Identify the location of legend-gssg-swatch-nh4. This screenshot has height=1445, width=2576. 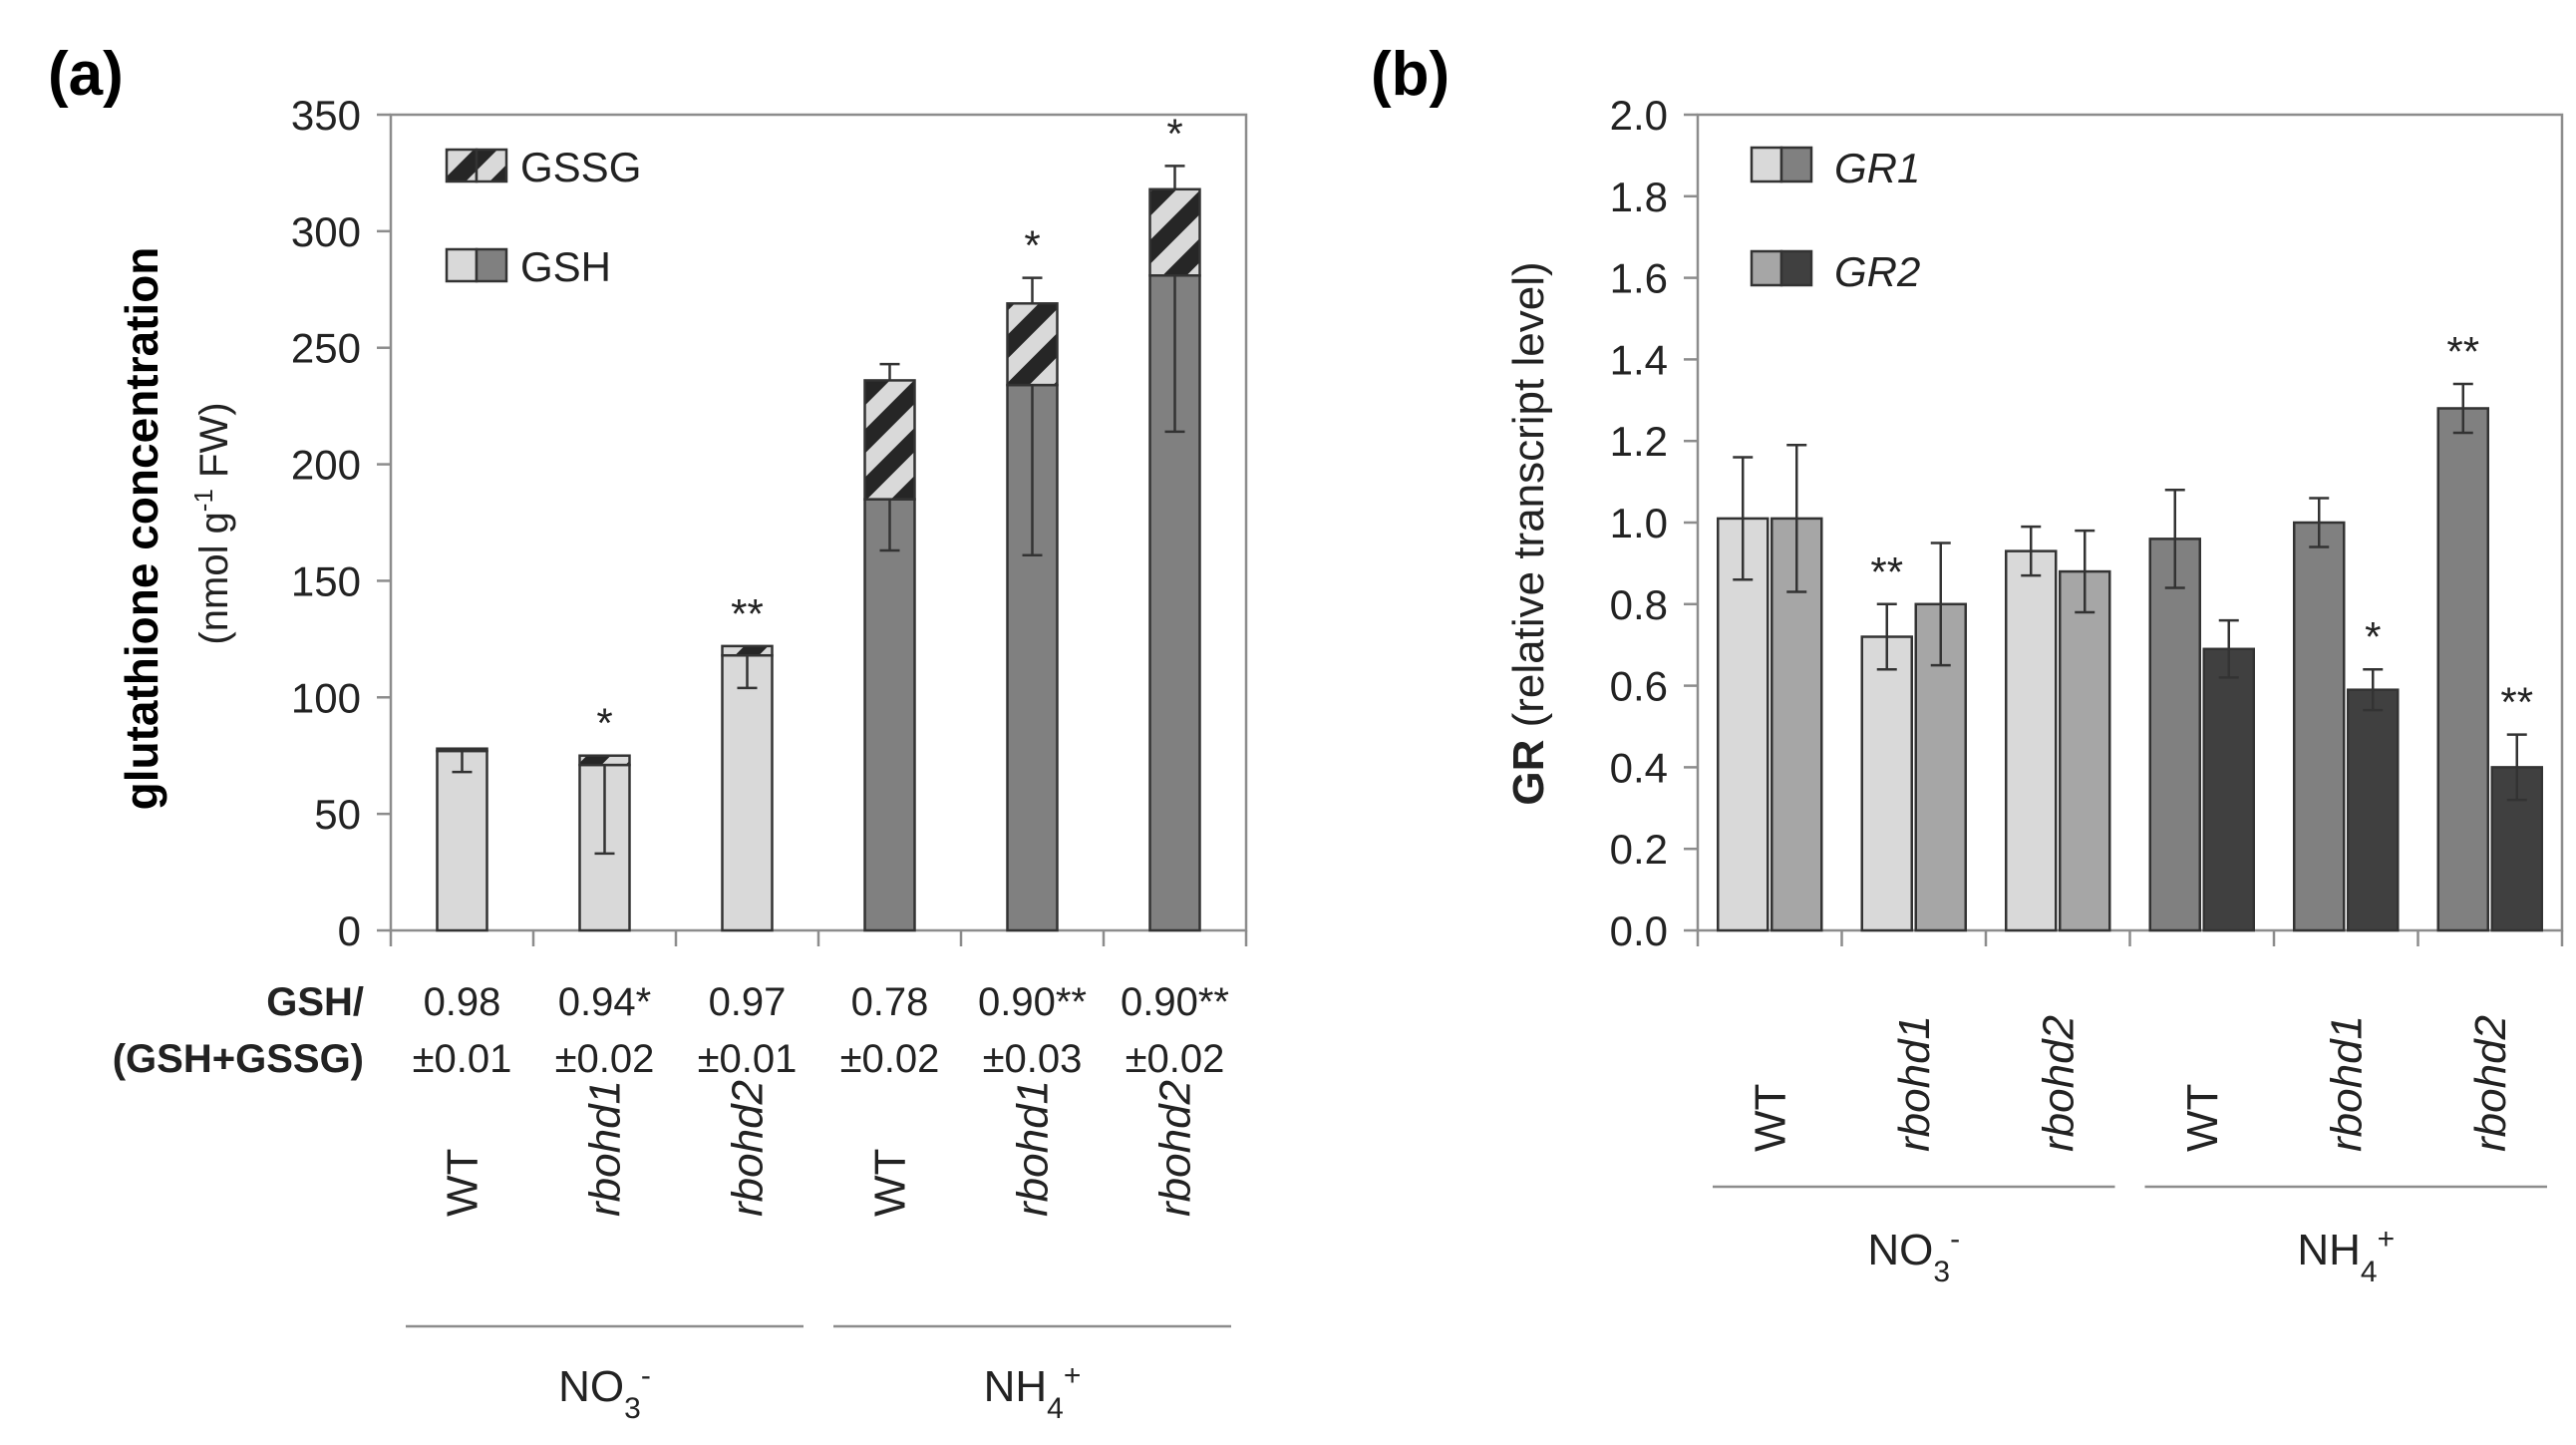
(491, 166).